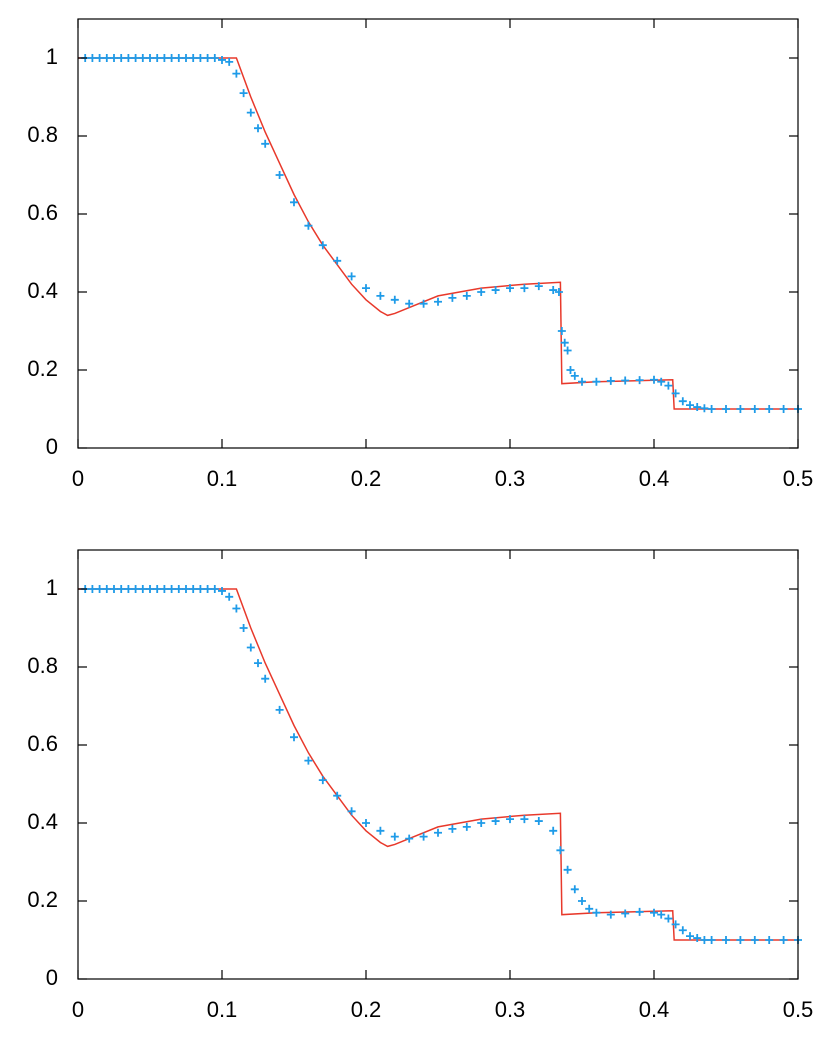  Describe the element at coordinates (42, 743) in the screenshot. I see `y-tick-label: 0.6` at that location.